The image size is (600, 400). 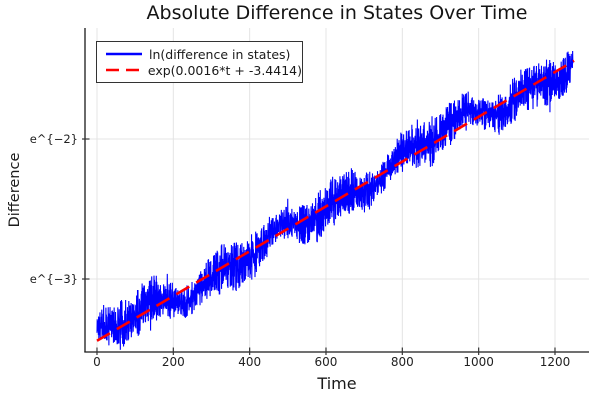 I want to click on chart-title: Absolute Difference in States Over Time, so click(x=337, y=13).